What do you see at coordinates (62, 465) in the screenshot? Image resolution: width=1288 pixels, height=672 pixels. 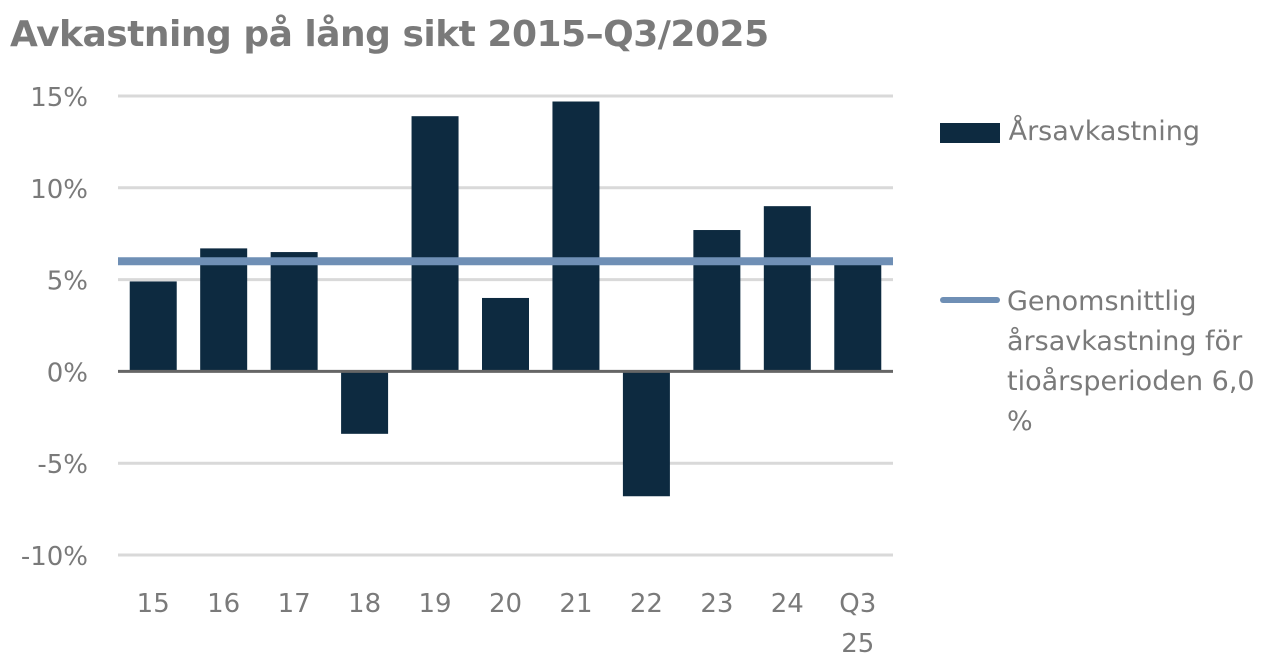 I see `y-tick-label: -5%` at bounding box center [62, 465].